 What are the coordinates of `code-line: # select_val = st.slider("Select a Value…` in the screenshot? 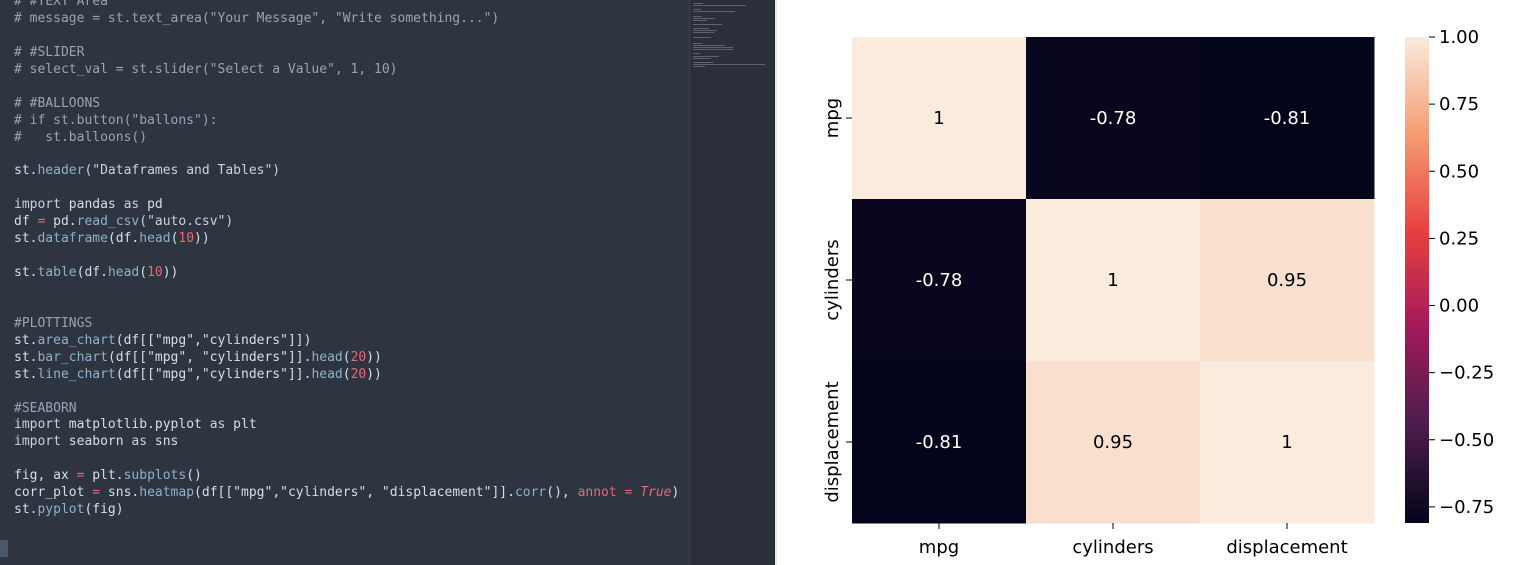 It's located at (346, 70).